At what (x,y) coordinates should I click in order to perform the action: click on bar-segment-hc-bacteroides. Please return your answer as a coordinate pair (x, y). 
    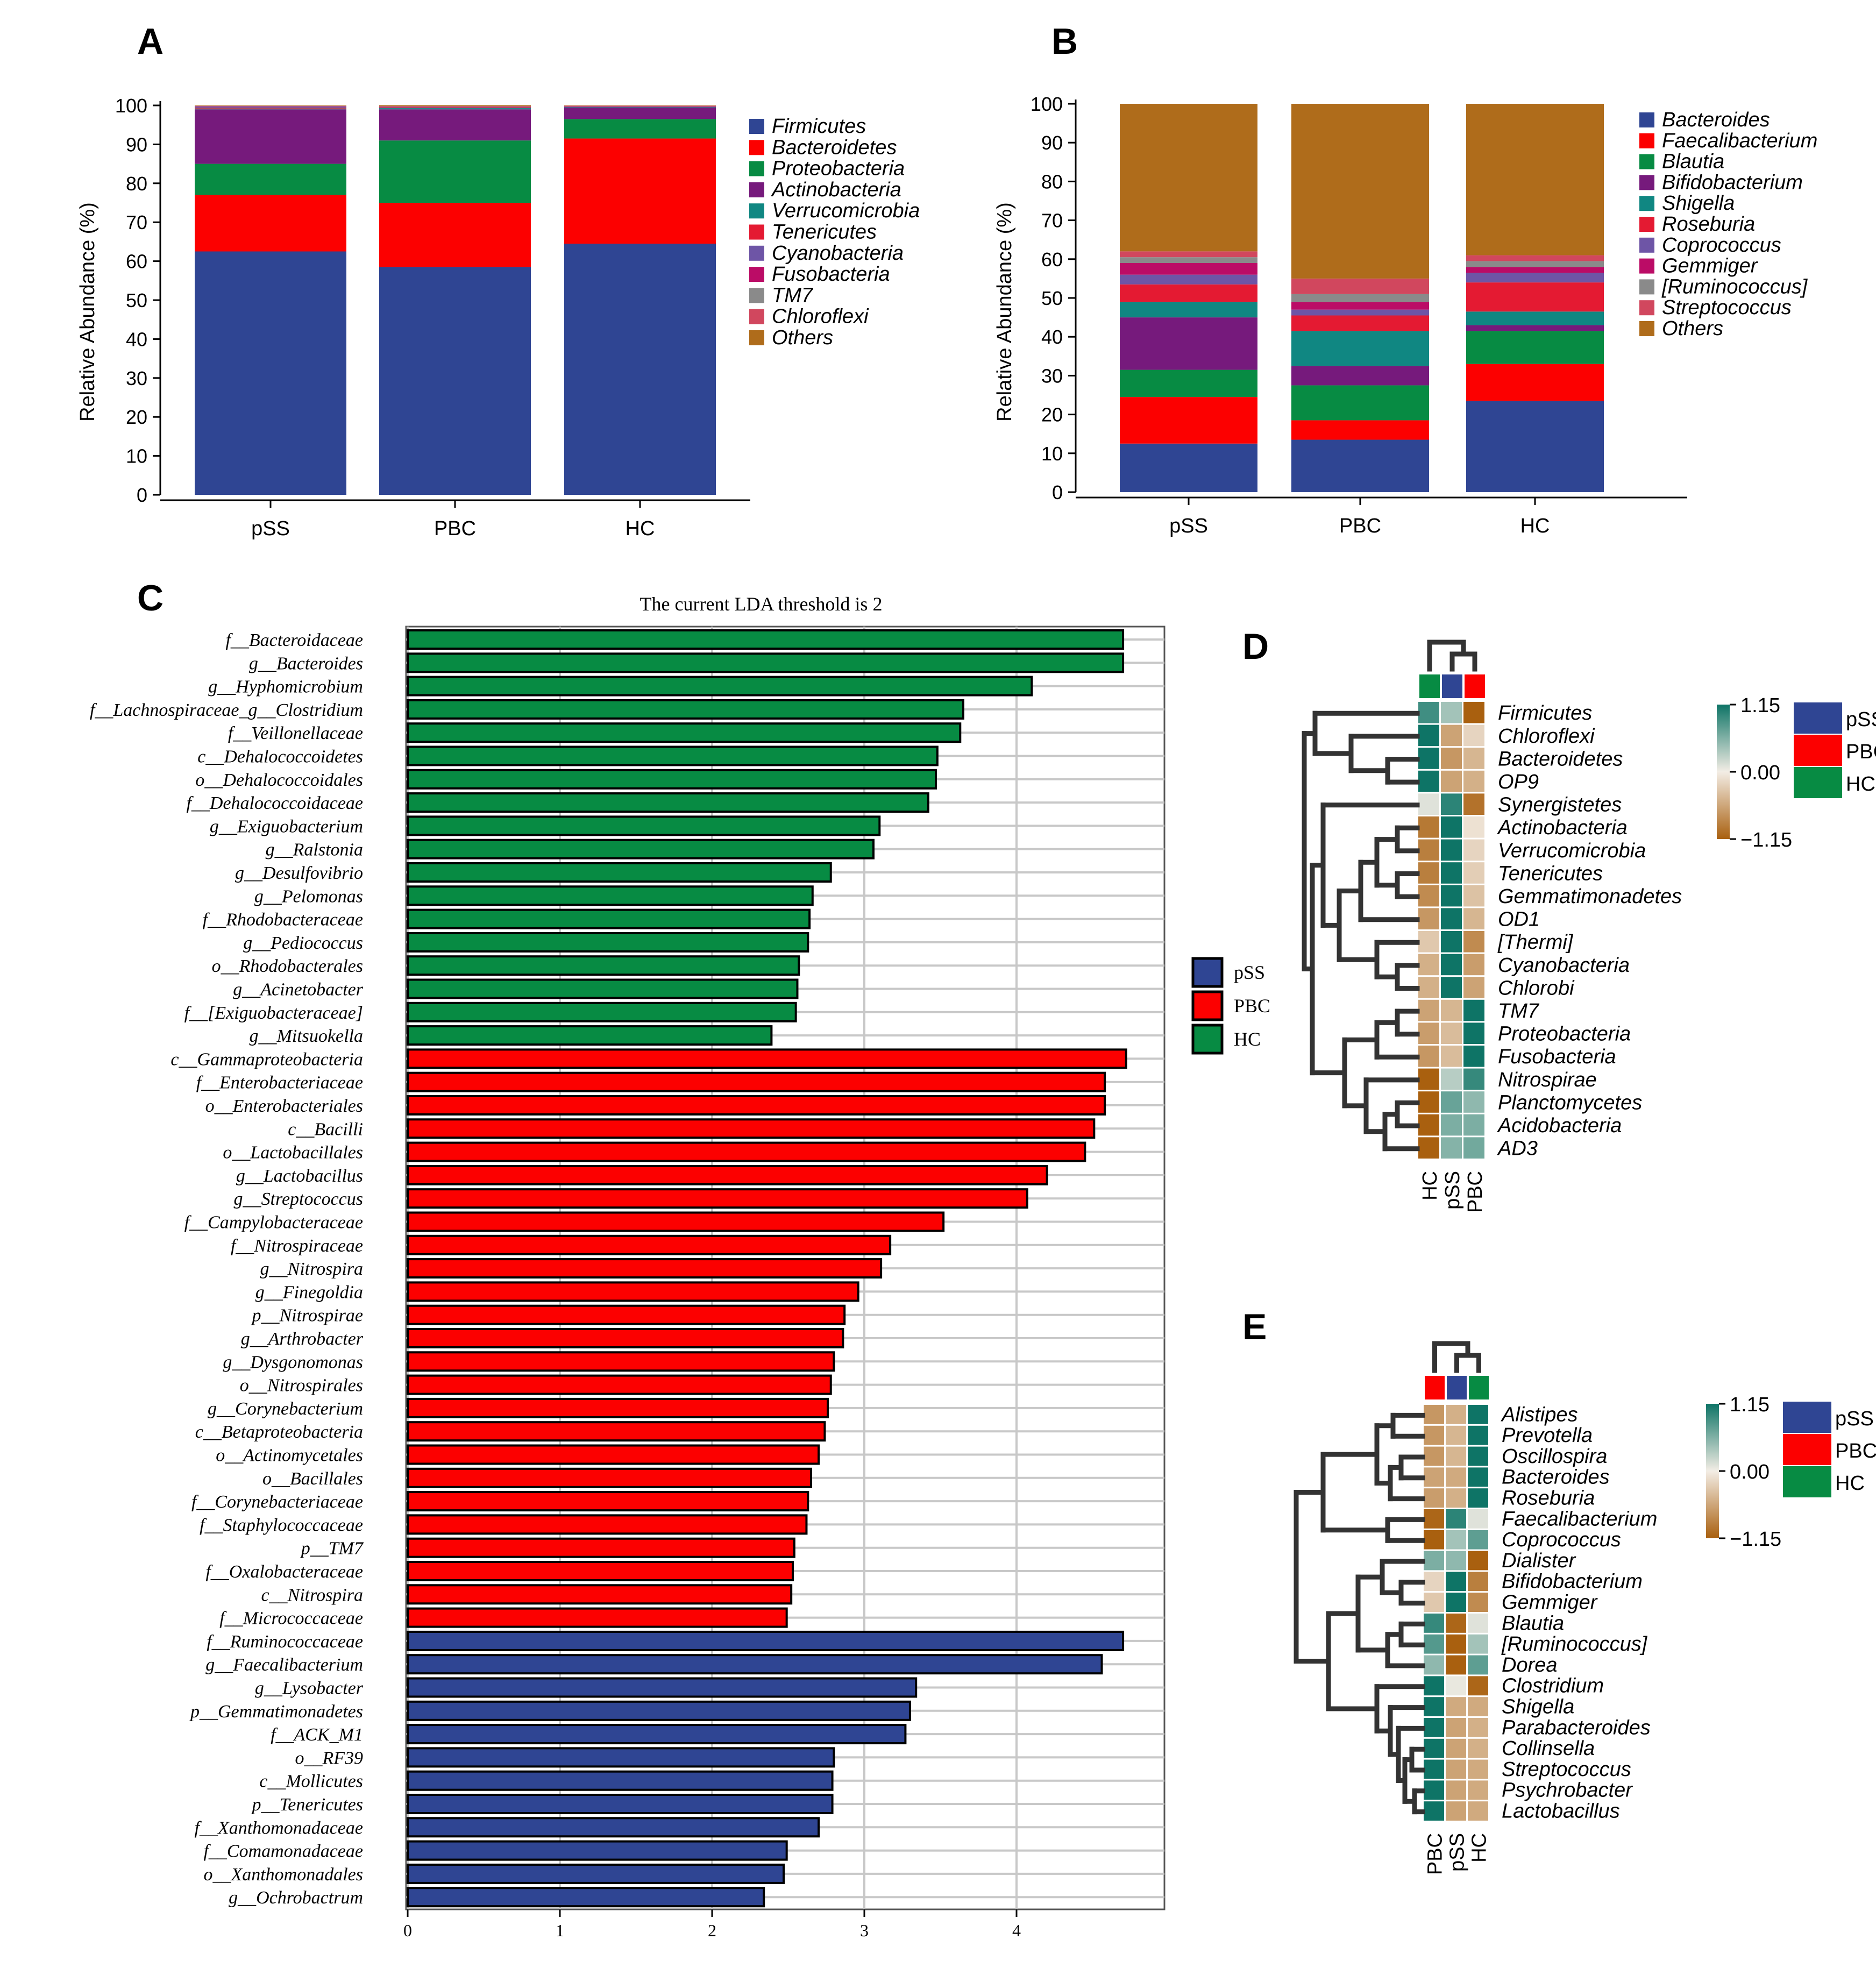
    Looking at the image, I should click on (1535, 446).